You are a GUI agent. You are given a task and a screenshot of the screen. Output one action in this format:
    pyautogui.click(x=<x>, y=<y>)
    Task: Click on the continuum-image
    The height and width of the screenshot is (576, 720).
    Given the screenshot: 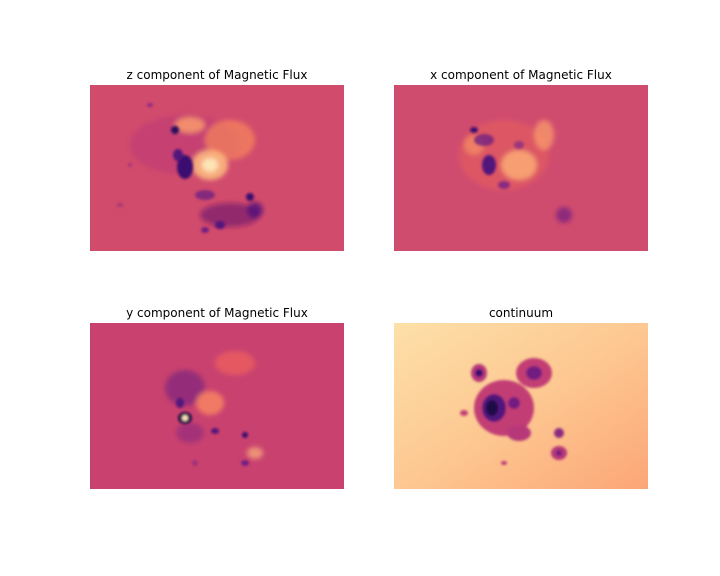 What is the action you would take?
    pyautogui.click(x=521, y=406)
    